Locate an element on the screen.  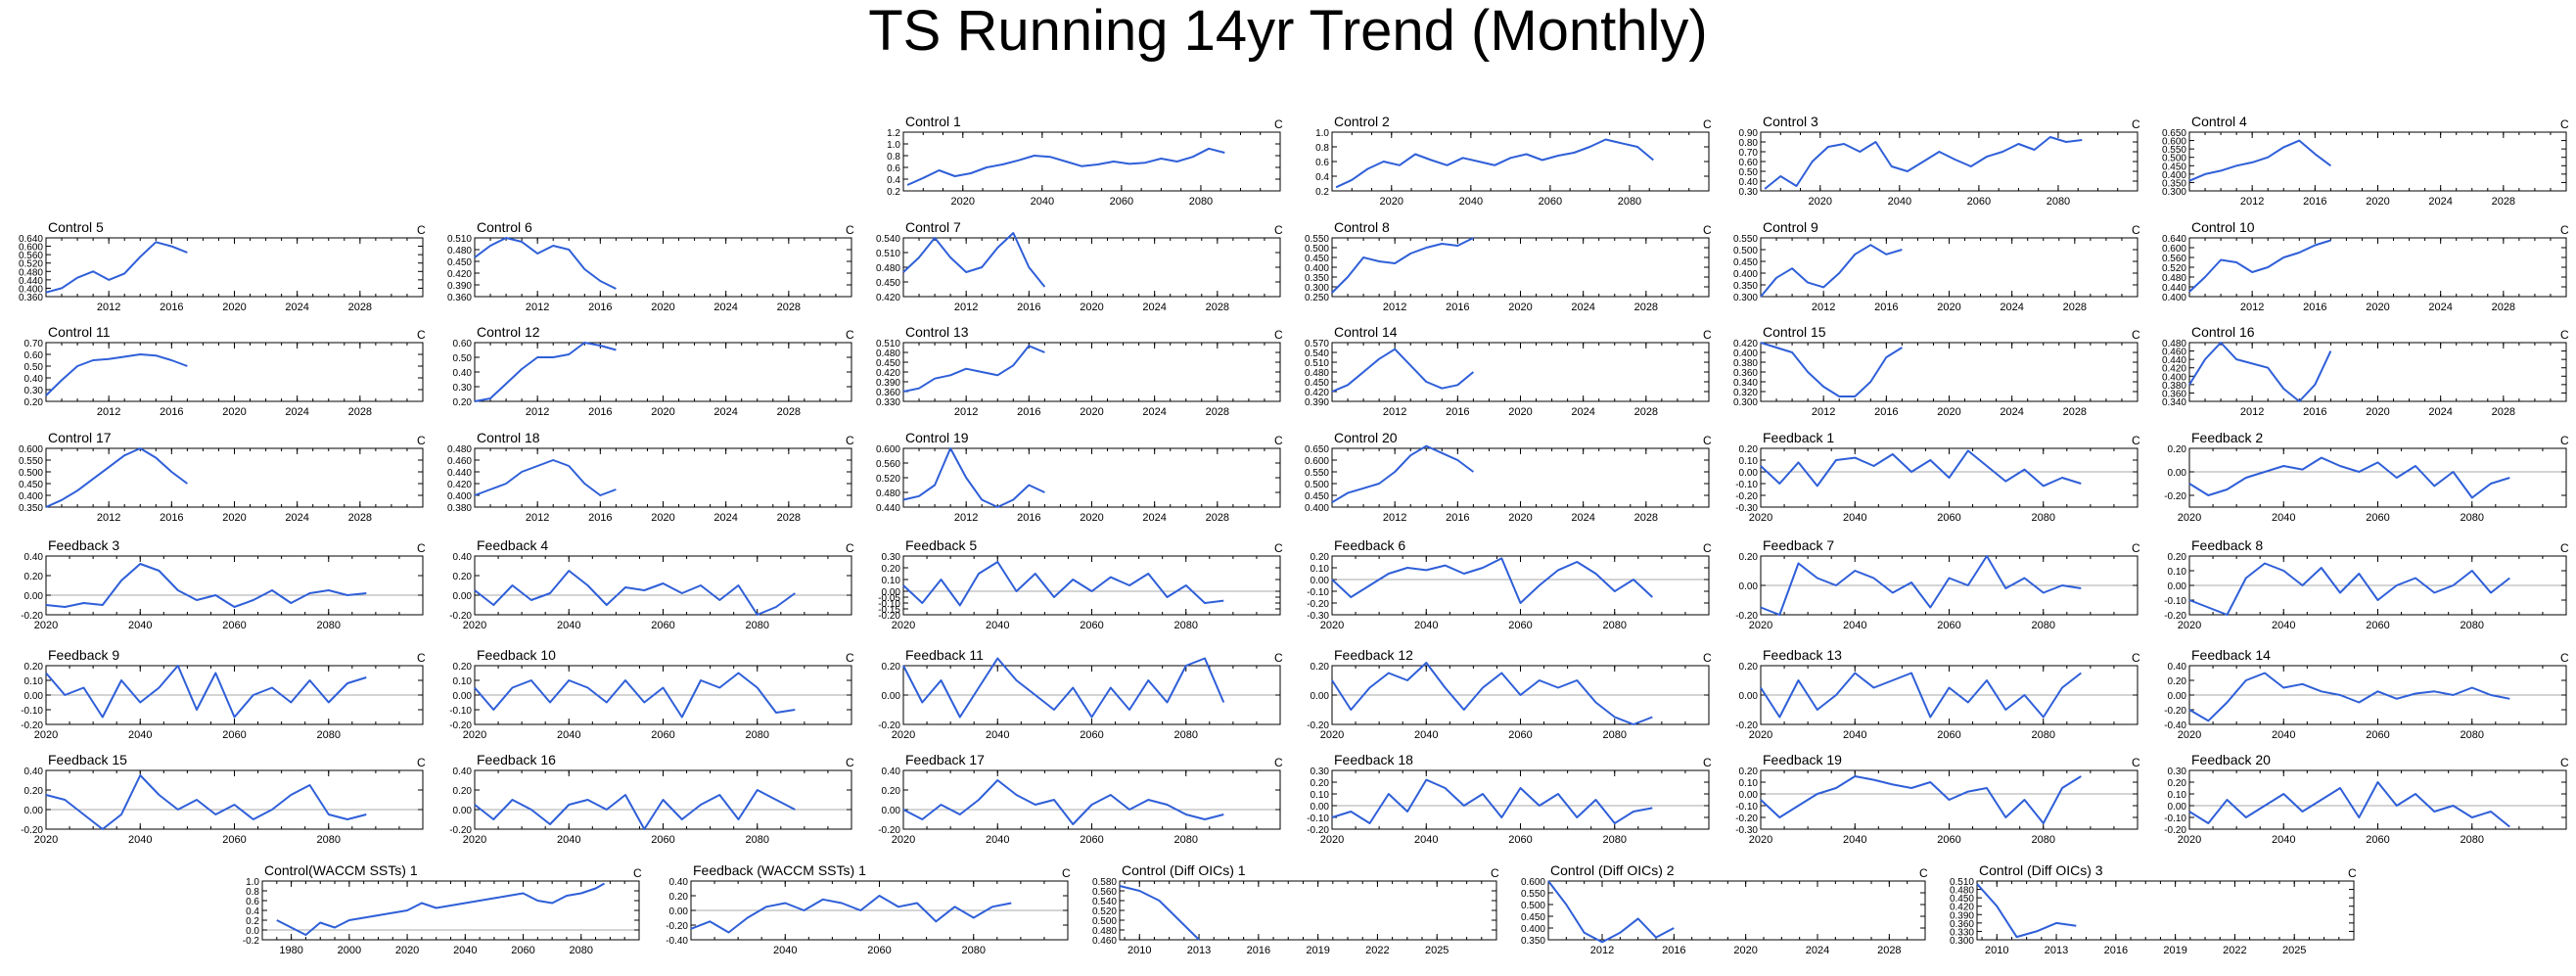
y-tick-label: 0.420 is located at coordinates (460, 485).